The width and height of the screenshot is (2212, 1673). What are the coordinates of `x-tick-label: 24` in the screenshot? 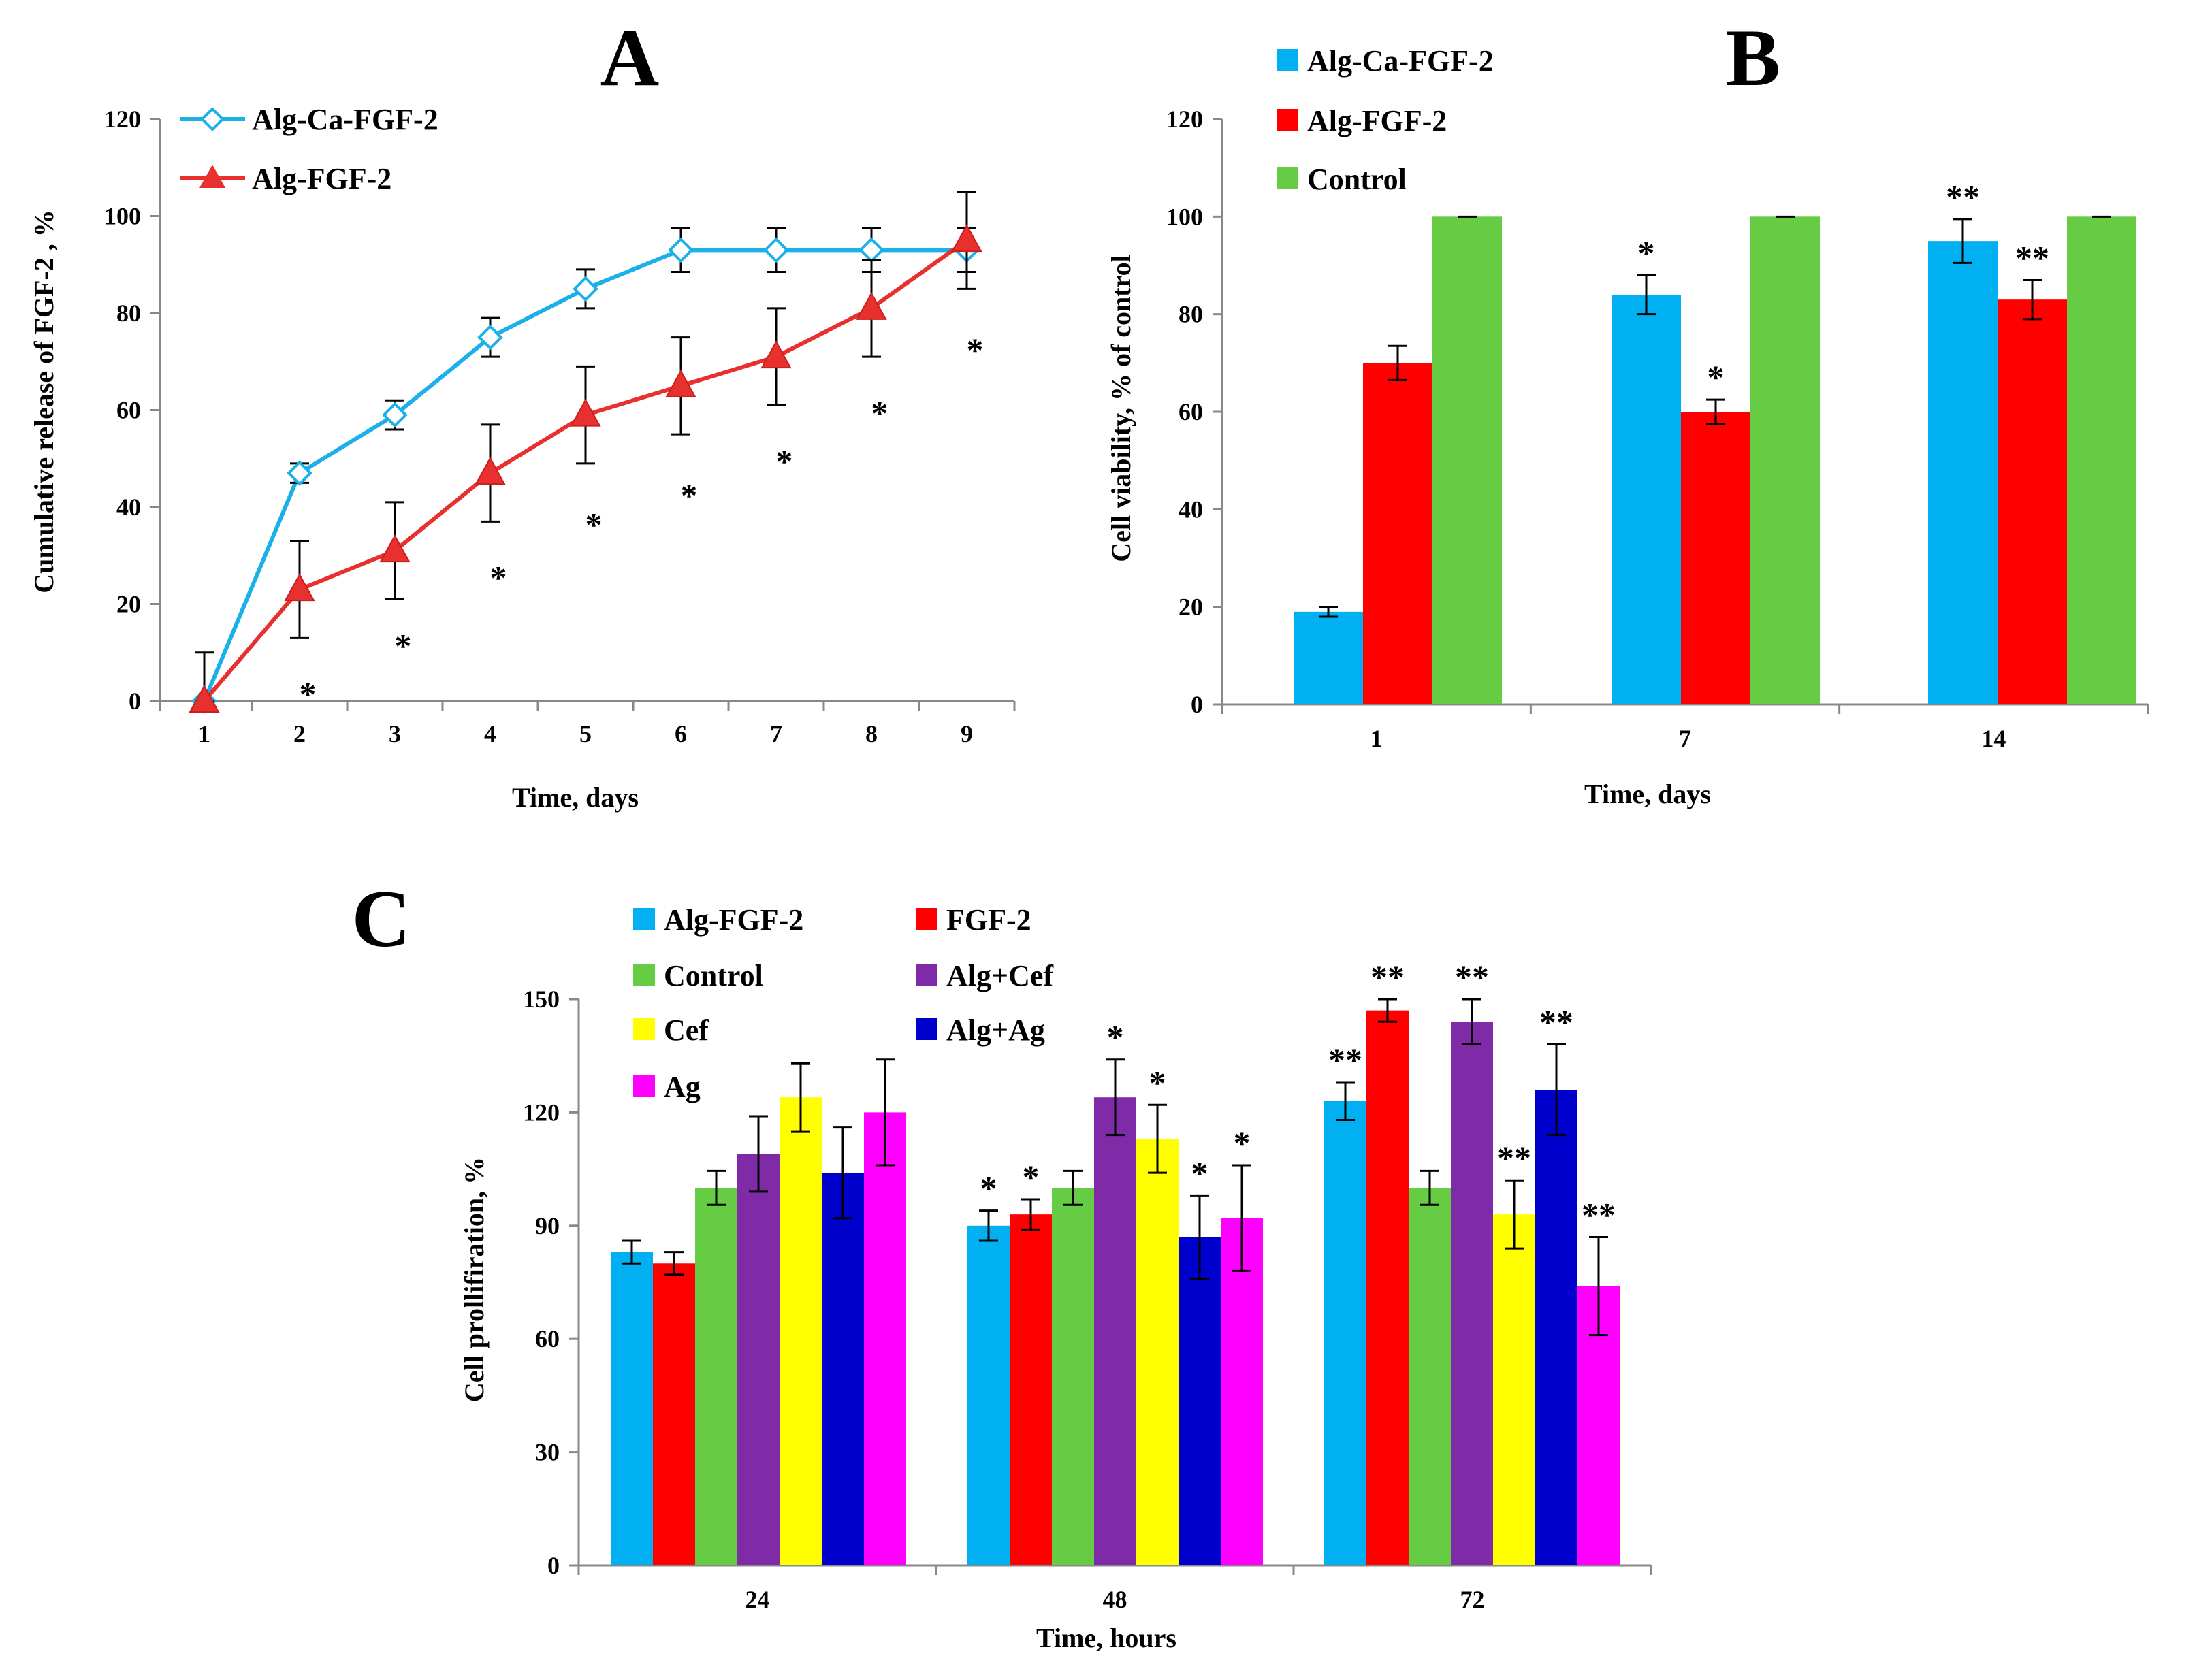 It's located at (758, 1600).